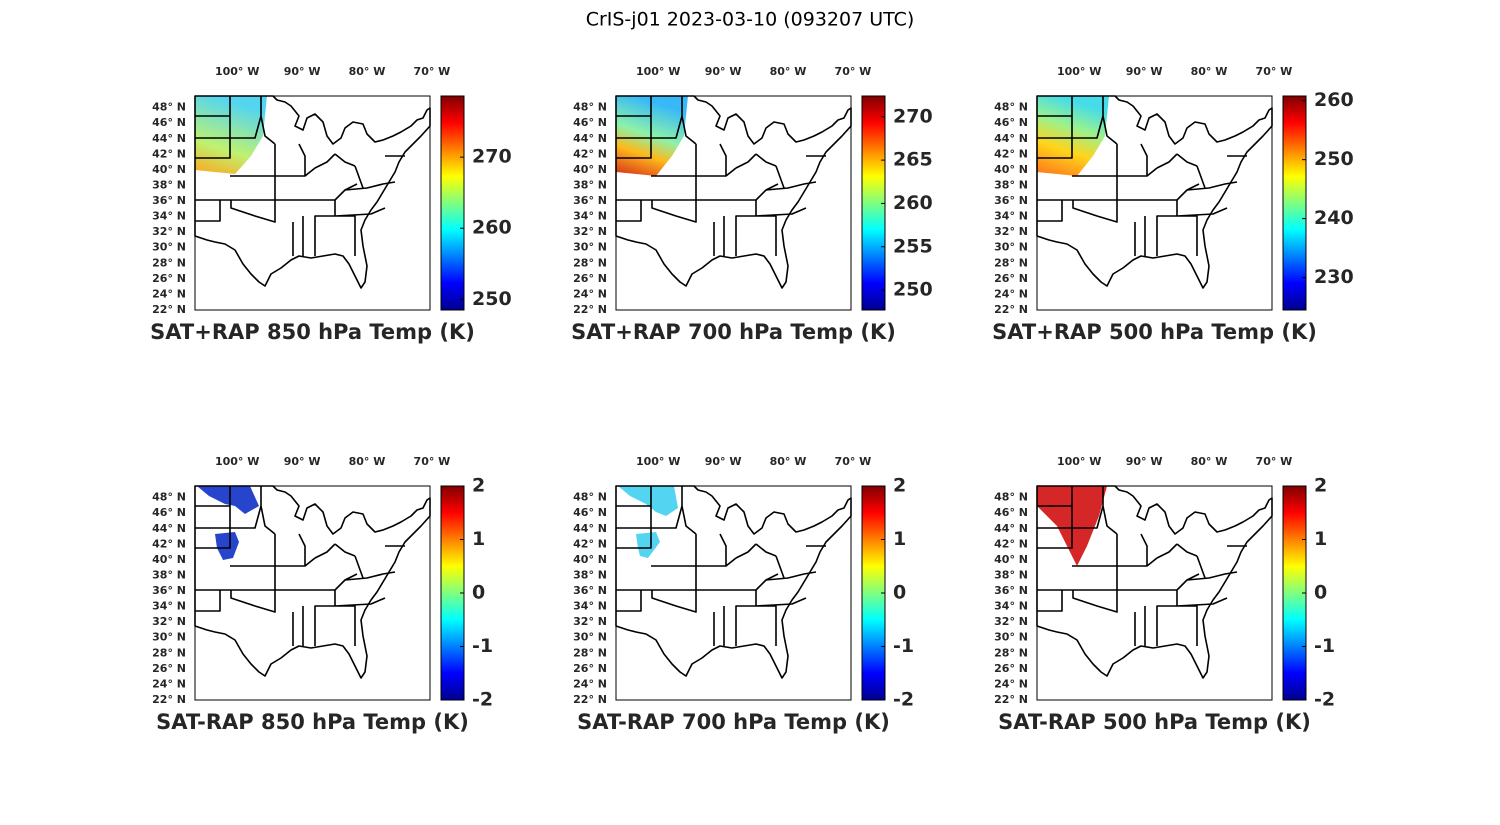 This screenshot has width=1500, height=825. What do you see at coordinates (452, 203) in the screenshot?
I see `colorbar` at bounding box center [452, 203].